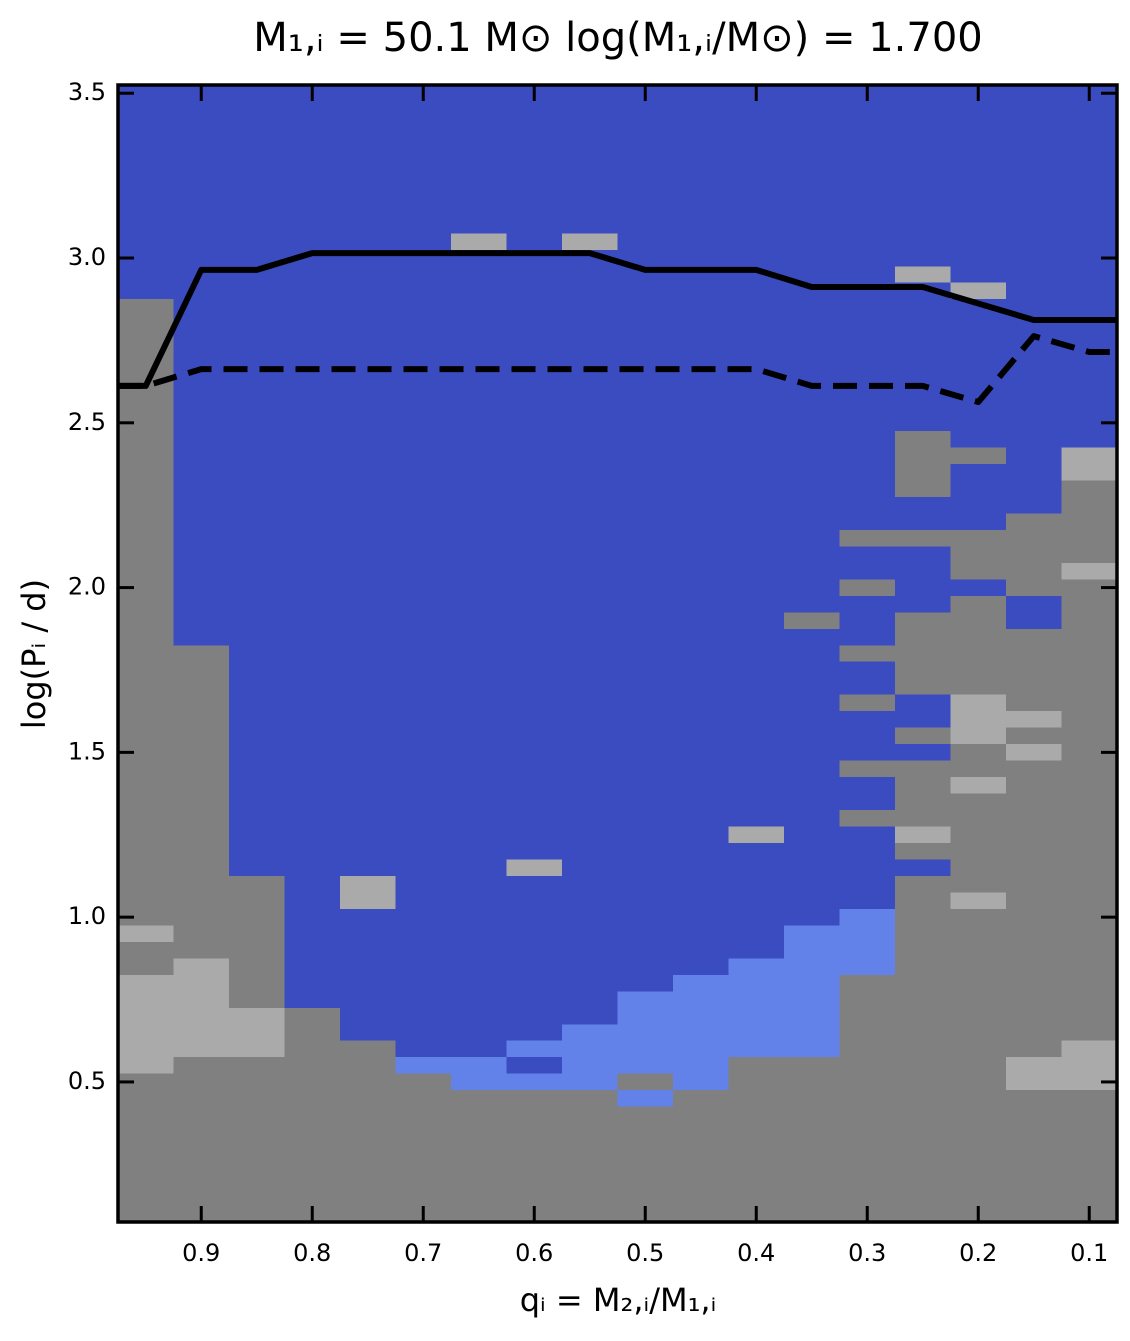 The height and width of the screenshot is (1341, 1130). Describe the element at coordinates (867, 1253) in the screenshot. I see `x-tick-label: 0.3` at that location.